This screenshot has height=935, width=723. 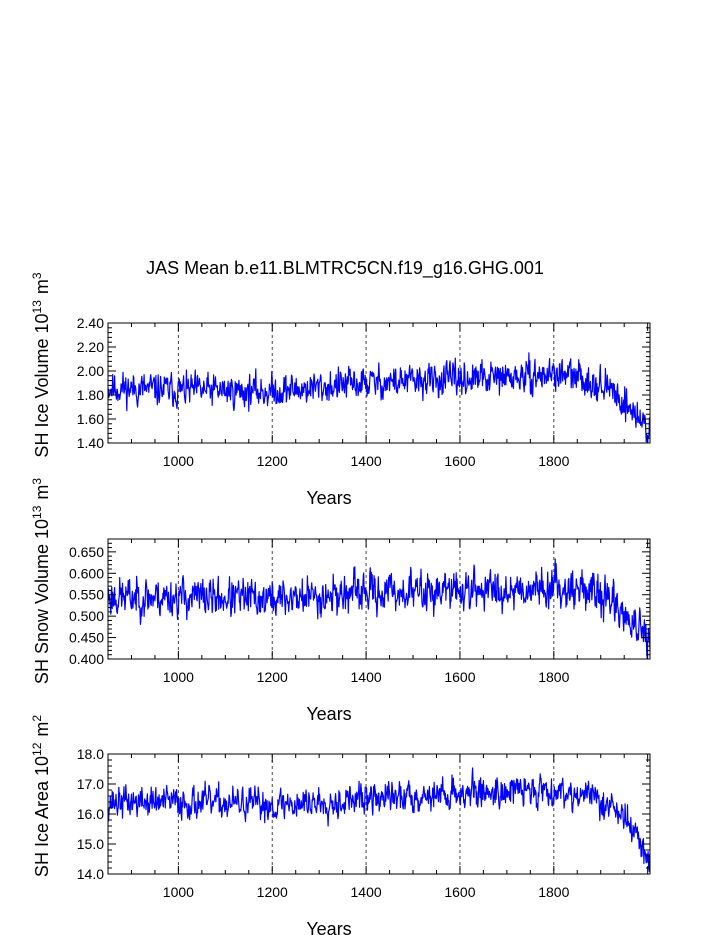 I want to click on y-axis-label-main: SH Ice Volume 10, so click(x=42, y=385).